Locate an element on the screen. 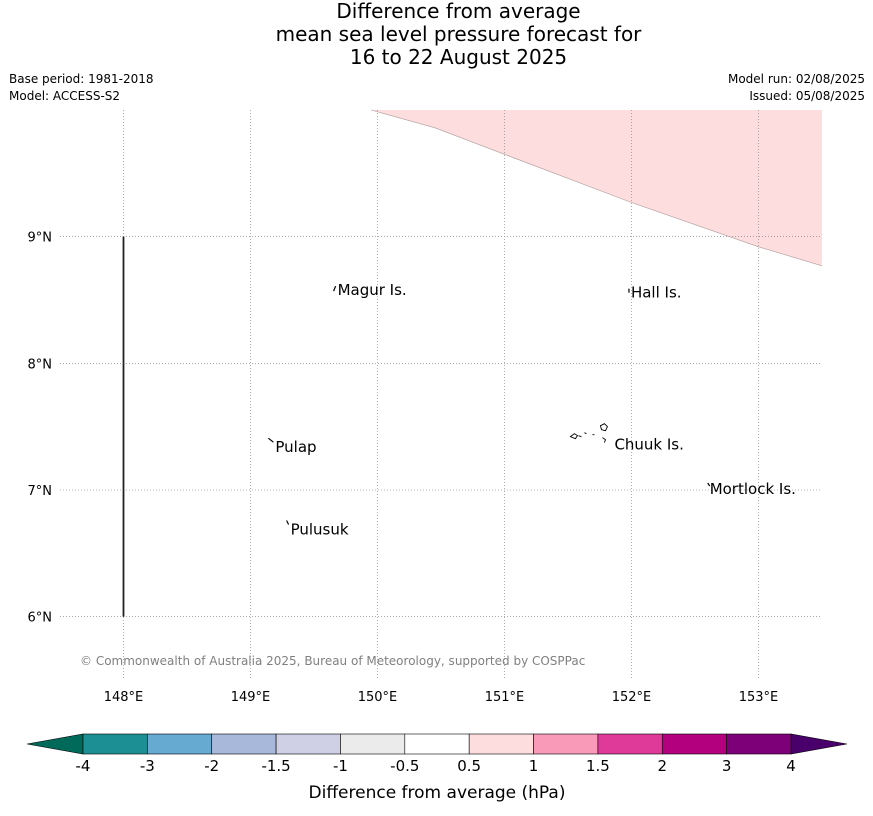 This screenshot has height=816, width=873. island-chuuk-is is located at coordinates (588, 433).